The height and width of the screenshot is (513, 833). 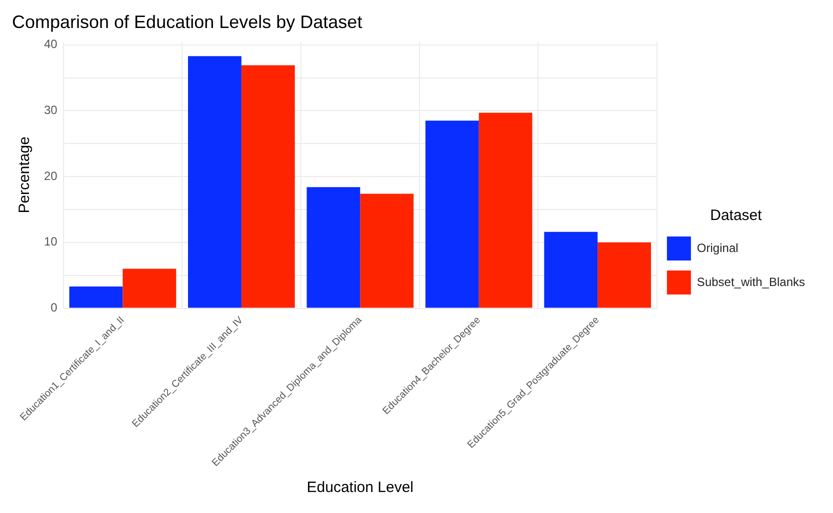 What do you see at coordinates (51, 44) in the screenshot?
I see `y-tick-label: 40` at bounding box center [51, 44].